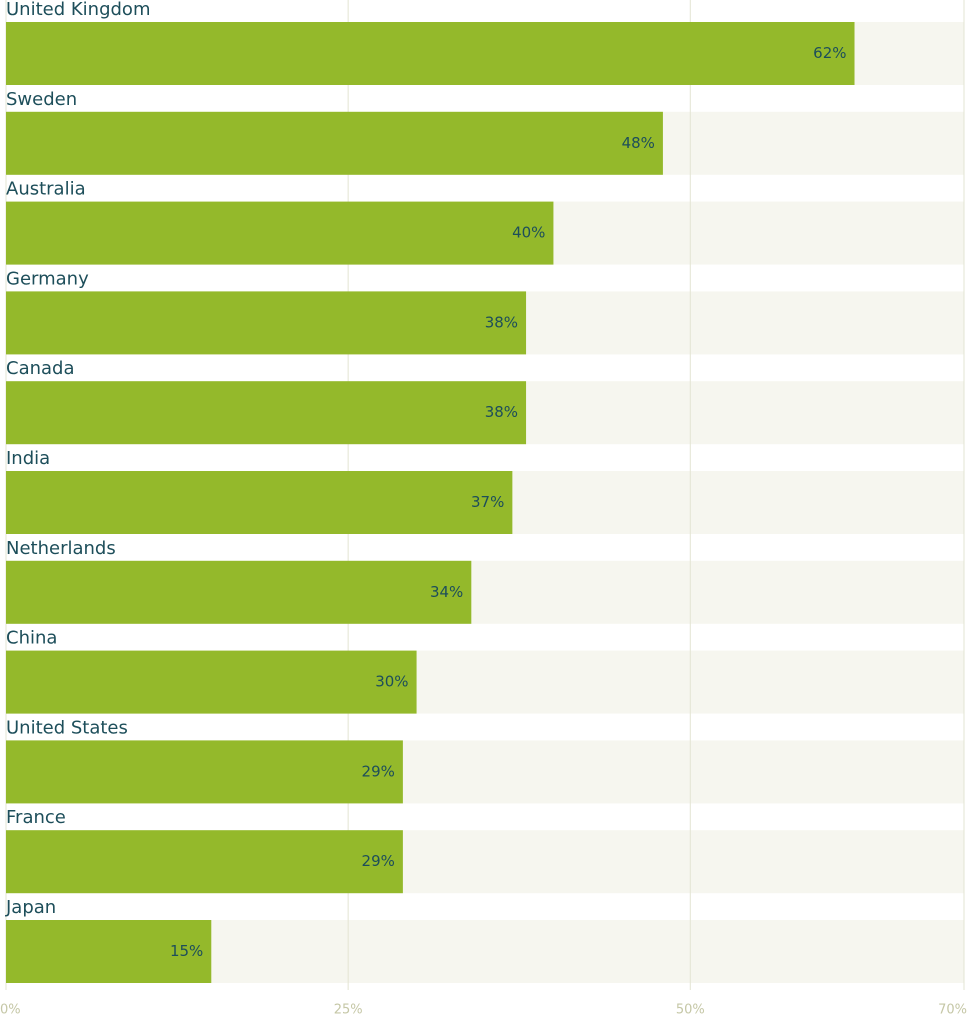 Image resolution: width=969 pixels, height=1024 pixels. I want to click on value-label: 40%, so click(528, 233).